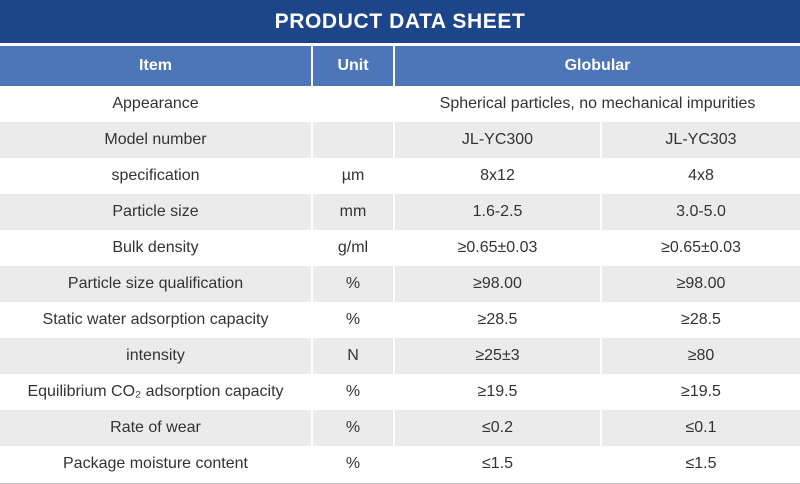  I want to click on cell-value-2: JL-YC303, so click(701, 140).